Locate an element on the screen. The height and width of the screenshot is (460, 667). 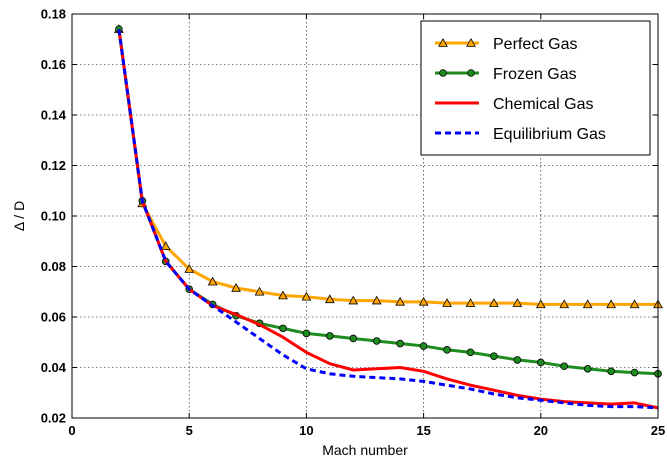
y-tick-label: 0.14 is located at coordinates (54, 115).